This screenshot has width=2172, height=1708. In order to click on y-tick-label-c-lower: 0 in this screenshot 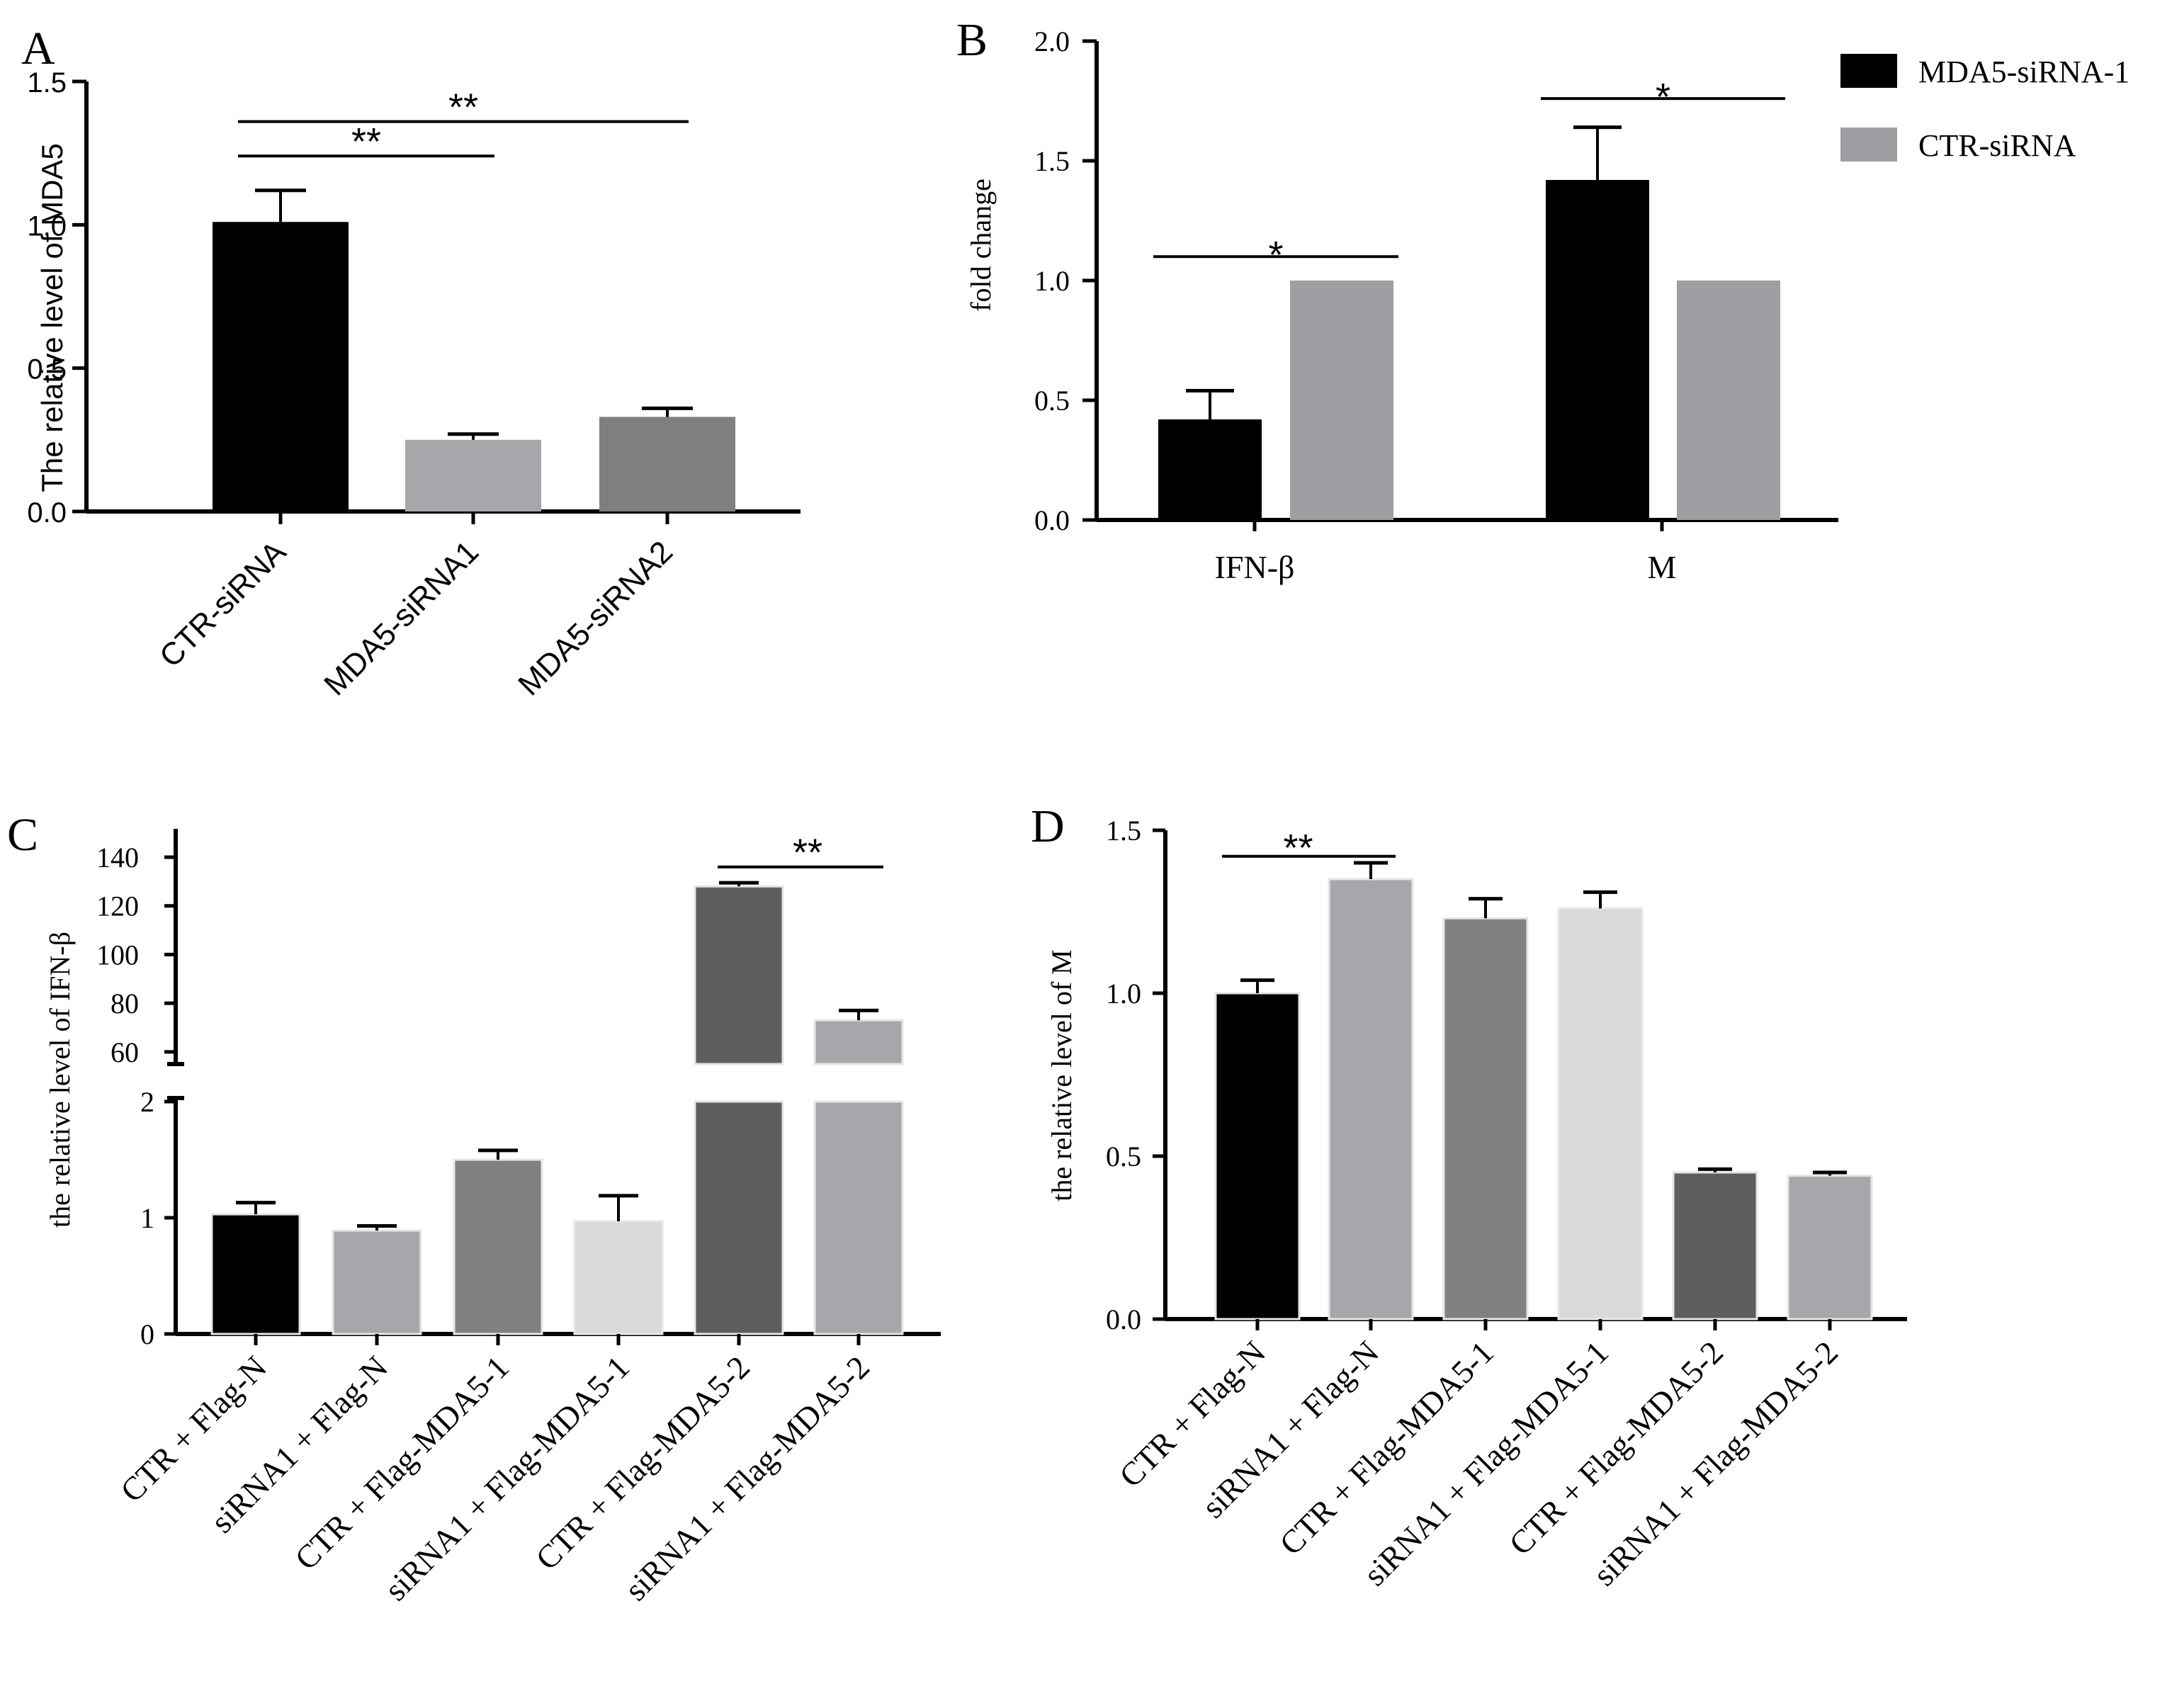, I will do `click(147, 1334)`.